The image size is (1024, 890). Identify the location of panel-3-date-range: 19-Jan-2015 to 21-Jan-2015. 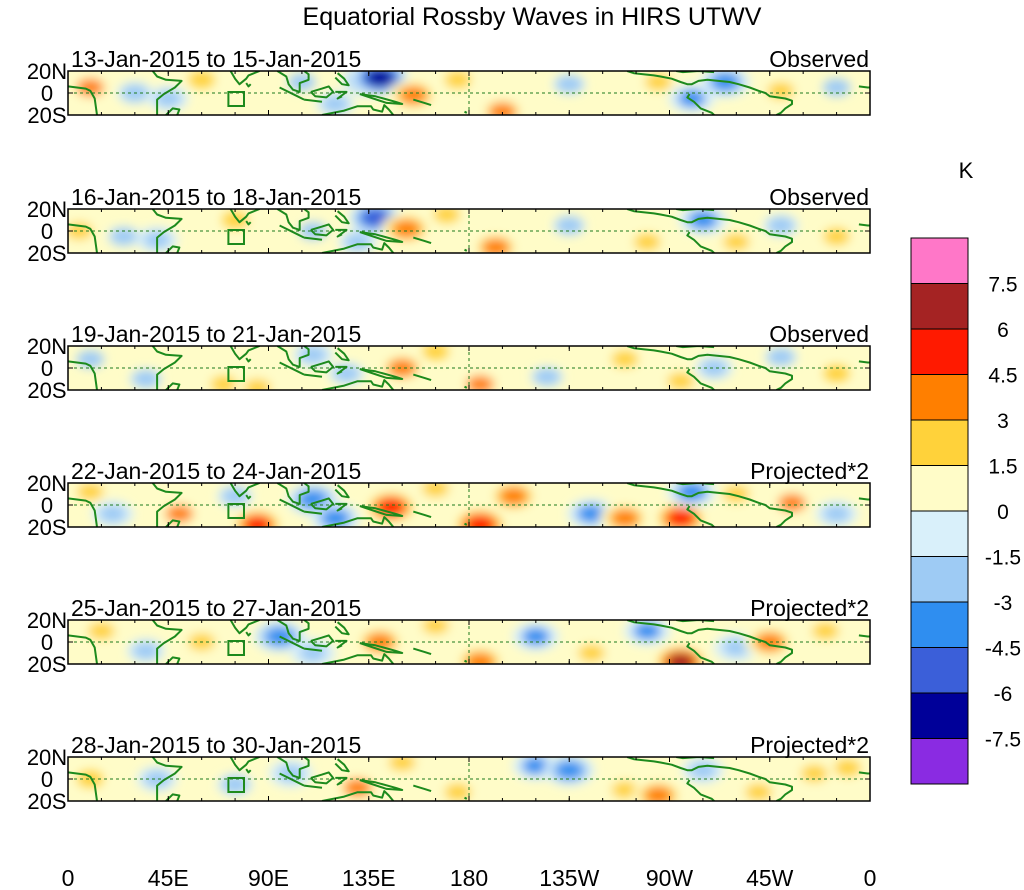
(216, 334).